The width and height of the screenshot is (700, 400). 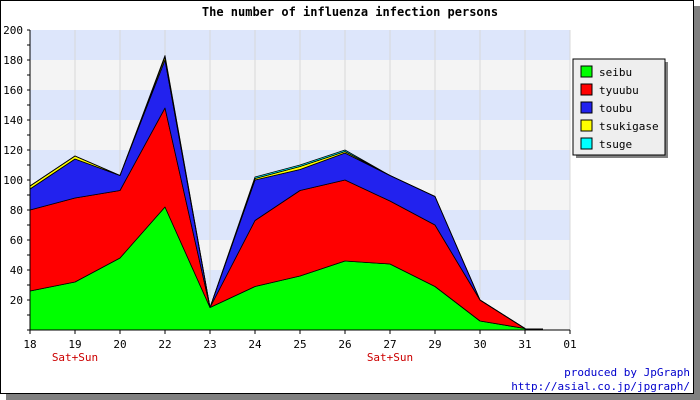 I want to click on x-tick-label: 29, so click(x=434, y=344).